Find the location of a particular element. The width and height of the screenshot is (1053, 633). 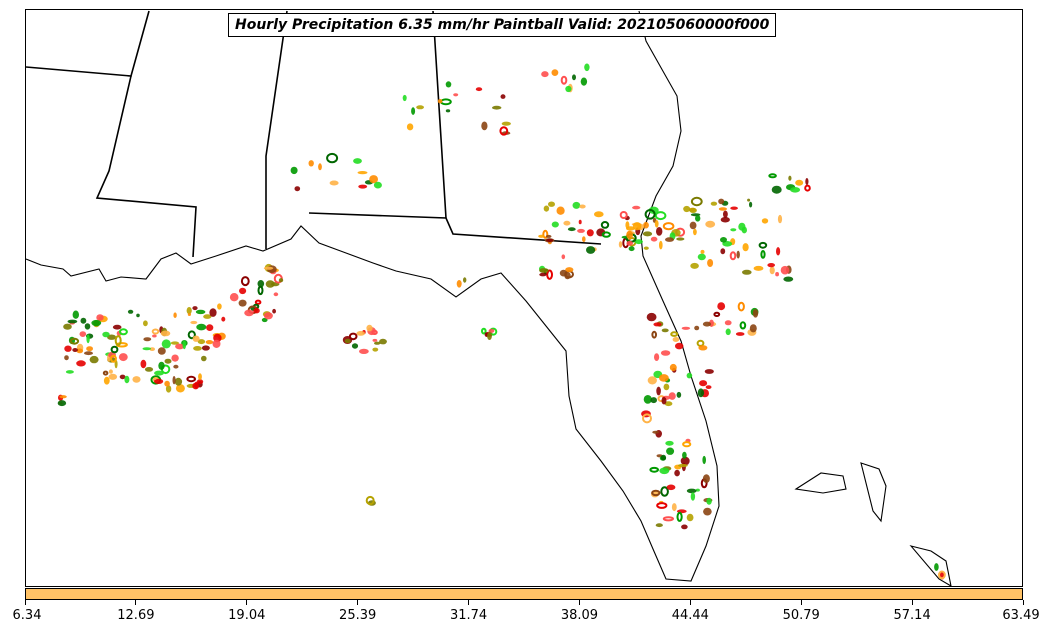

colorbar-tick-label: 19.04 is located at coordinates (247, 615).